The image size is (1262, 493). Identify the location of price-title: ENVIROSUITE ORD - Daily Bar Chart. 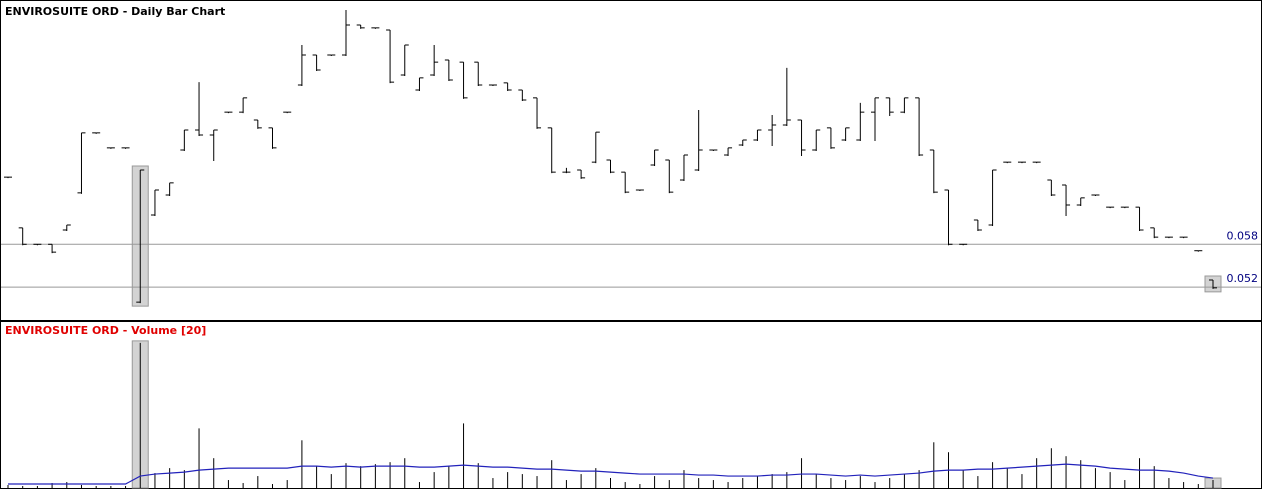
(115, 11).